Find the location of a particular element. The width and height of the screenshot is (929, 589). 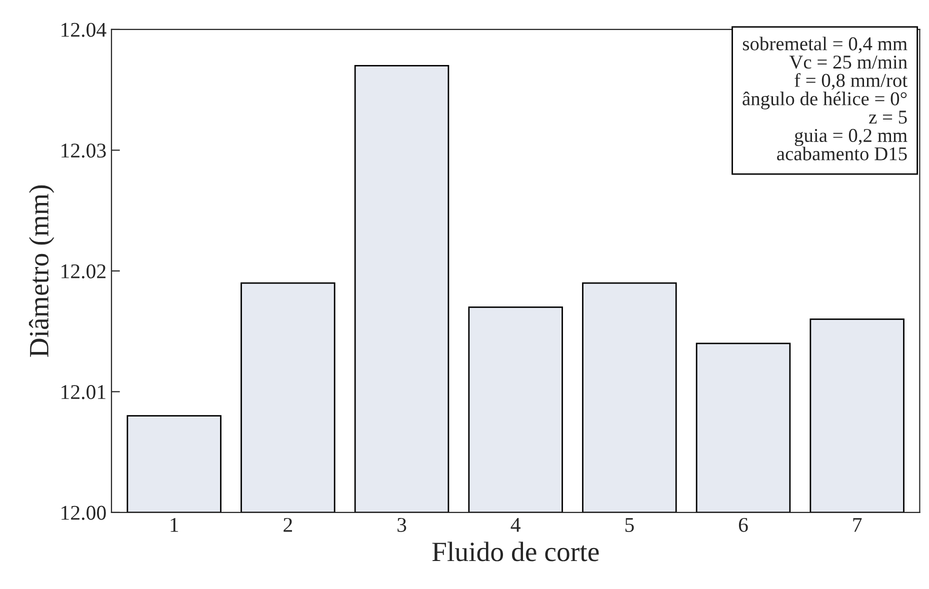

y-axis-title: Diâmetro (mm) is located at coordinates (41, 271).